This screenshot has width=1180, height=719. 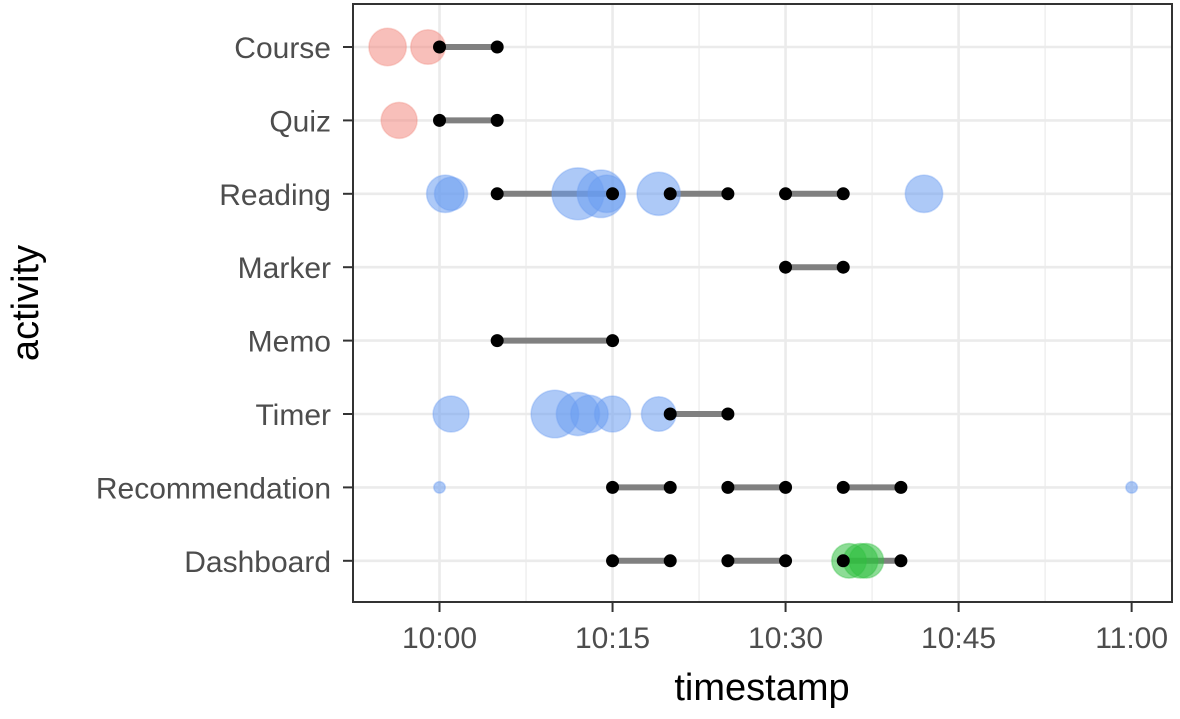 What do you see at coordinates (761, 688) in the screenshot?
I see `x-axis-title: timestamp` at bounding box center [761, 688].